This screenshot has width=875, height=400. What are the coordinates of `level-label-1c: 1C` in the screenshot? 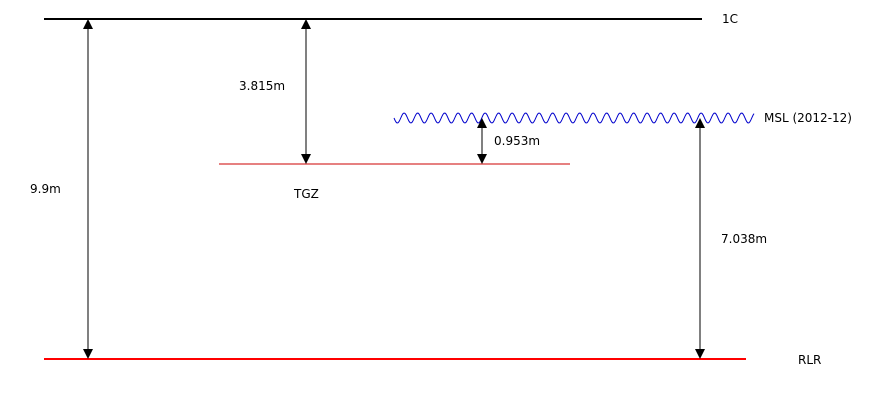 It's located at (730, 19).